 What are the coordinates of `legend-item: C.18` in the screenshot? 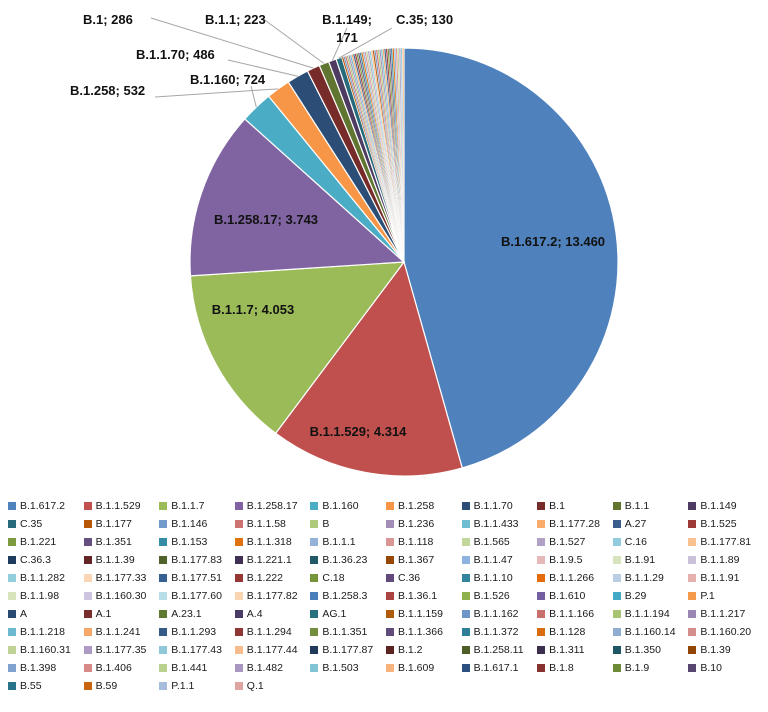 It's located at (348, 578).